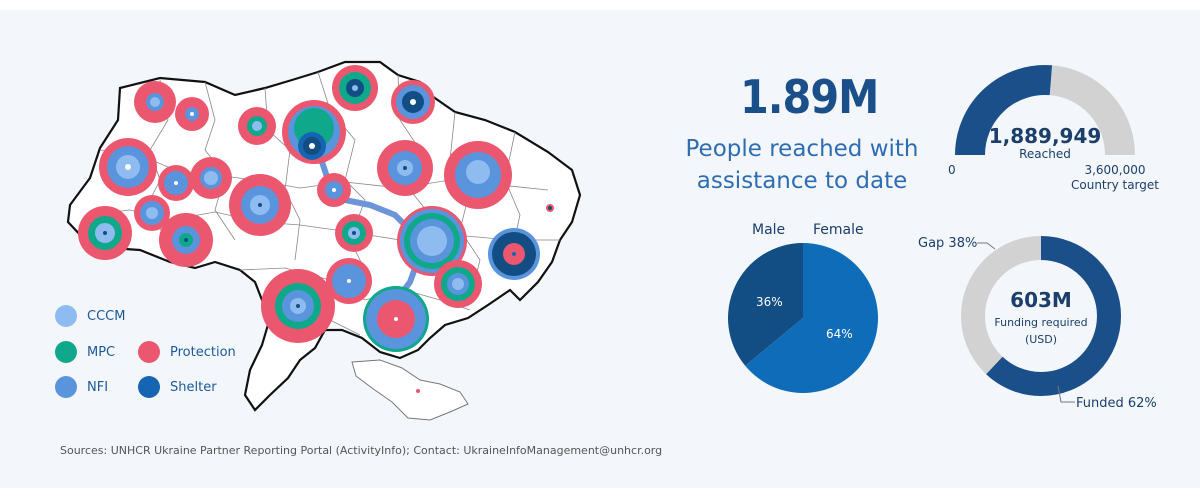 The image size is (1200, 498). Describe the element at coordinates (811, 318) in the screenshot. I see `pie-slice-female` at that location.